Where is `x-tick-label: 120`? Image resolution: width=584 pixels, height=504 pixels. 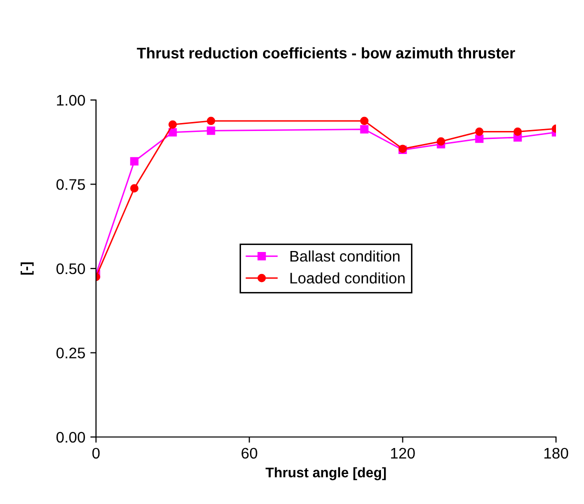
x-tick-label: 120 is located at coordinates (403, 453).